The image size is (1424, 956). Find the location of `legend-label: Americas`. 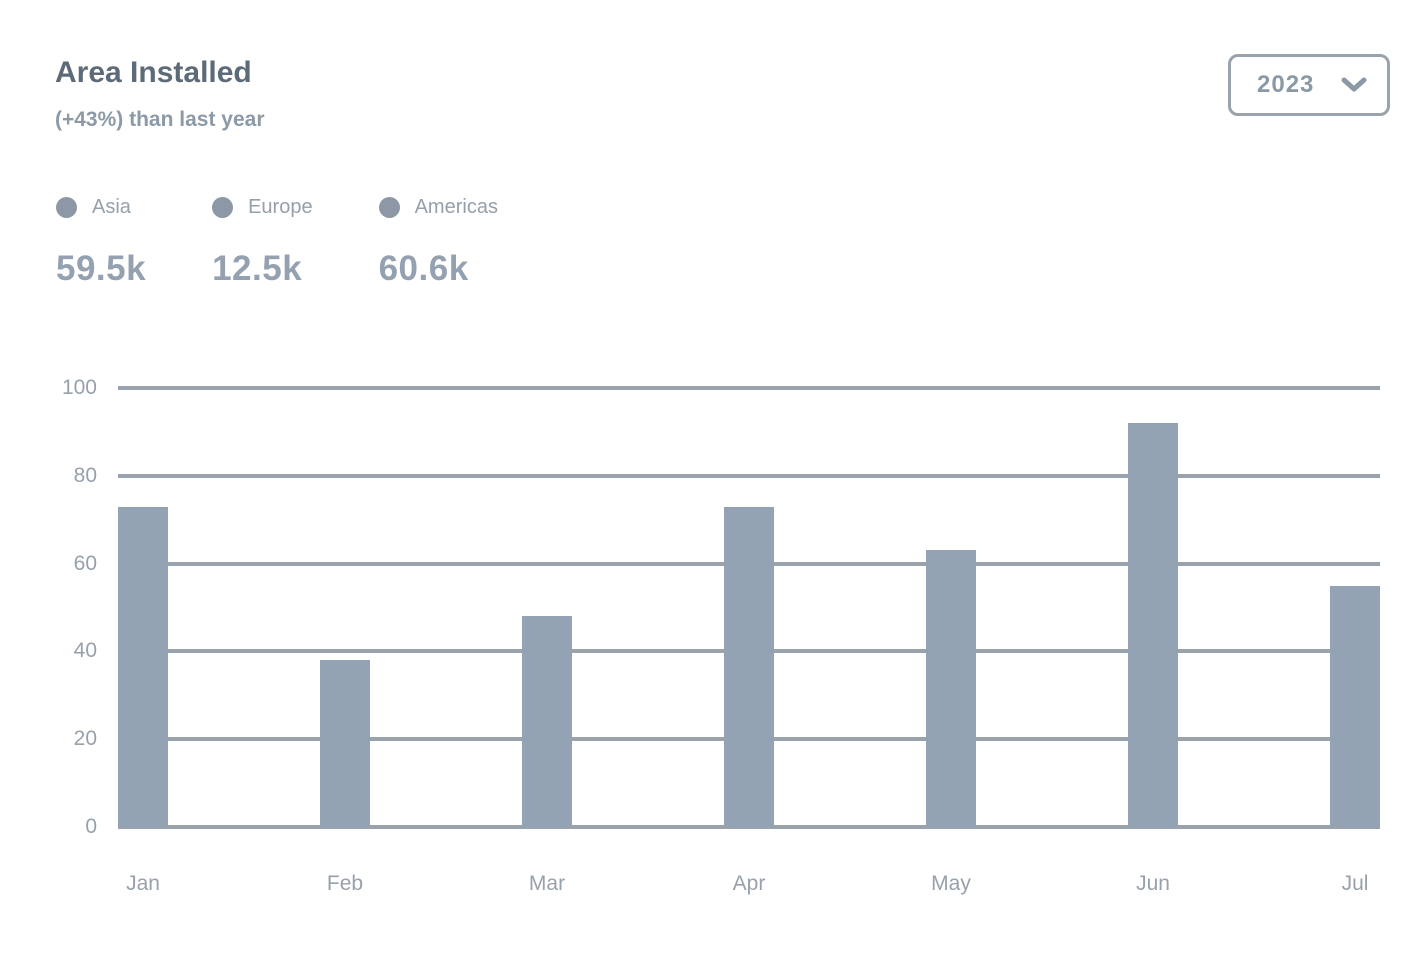

legend-label: Americas is located at coordinates (456, 207).